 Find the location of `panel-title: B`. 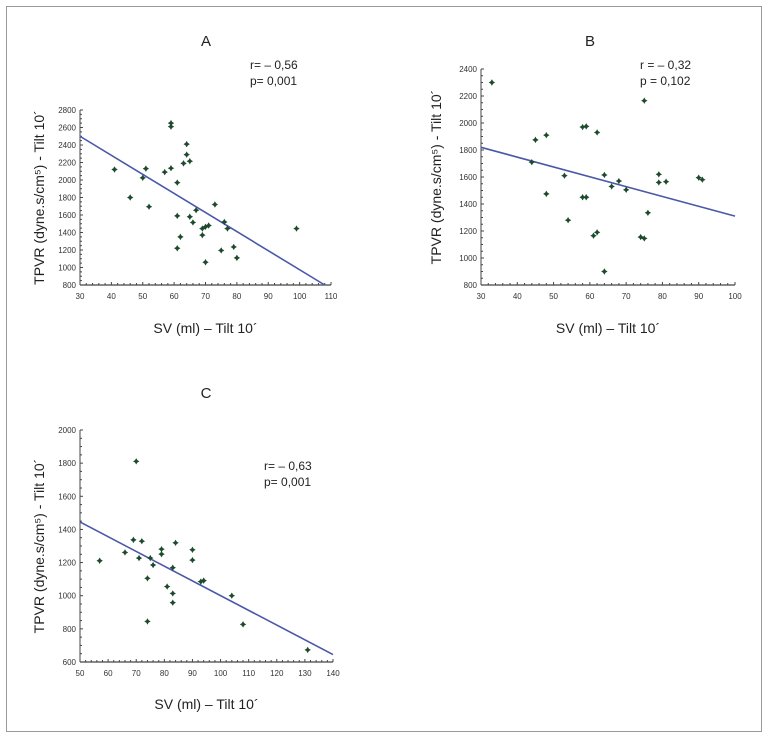

panel-title: B is located at coordinates (590, 41).